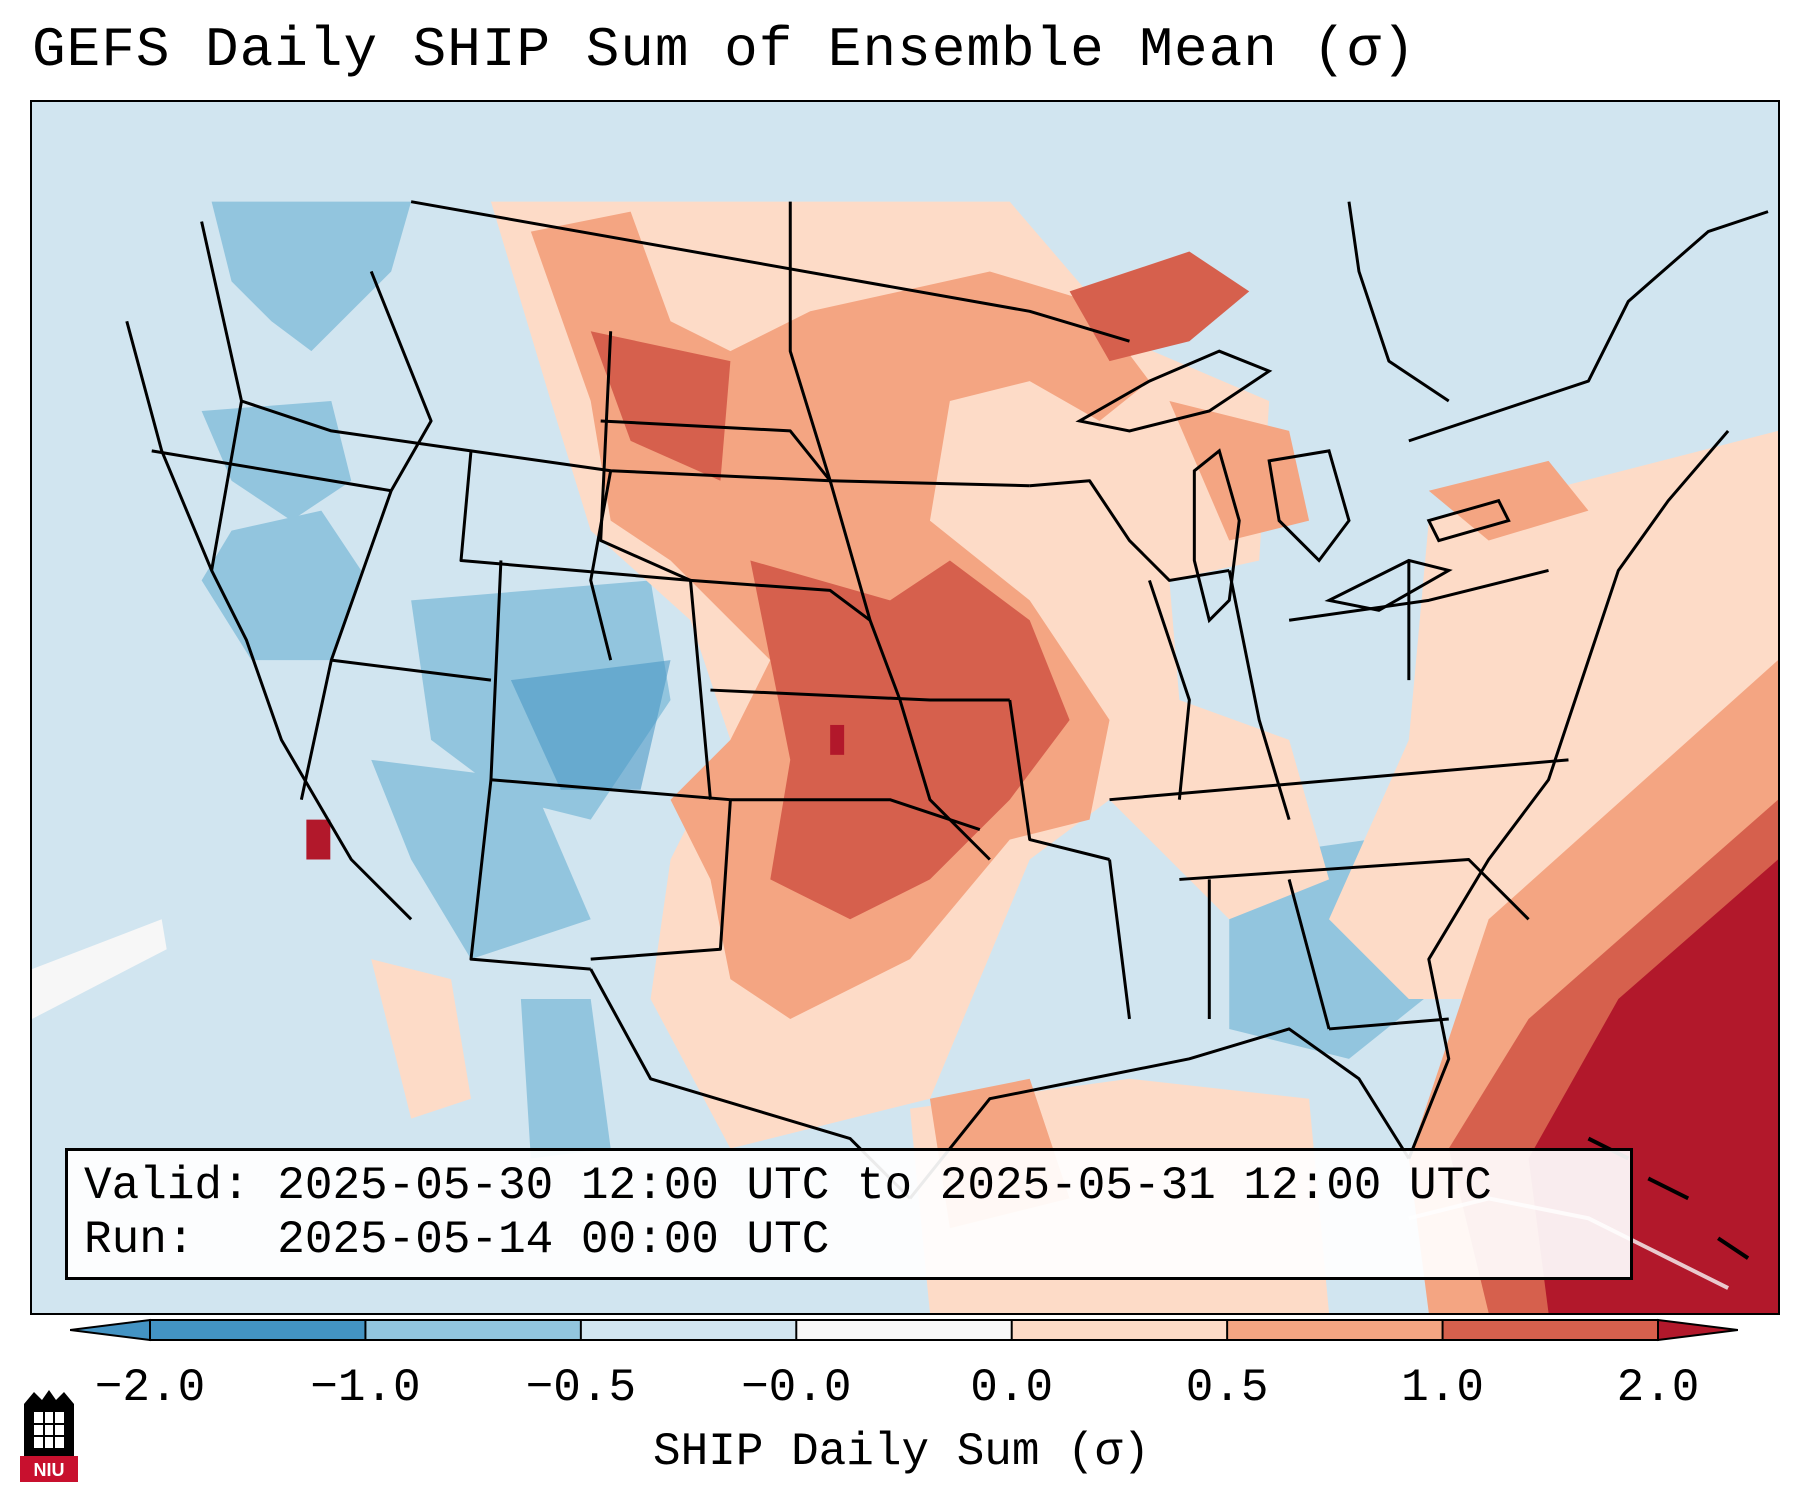 Image resolution: width=1803 pixels, height=1506 pixels. I want to click on lake-michigan, so click(1216, 536).